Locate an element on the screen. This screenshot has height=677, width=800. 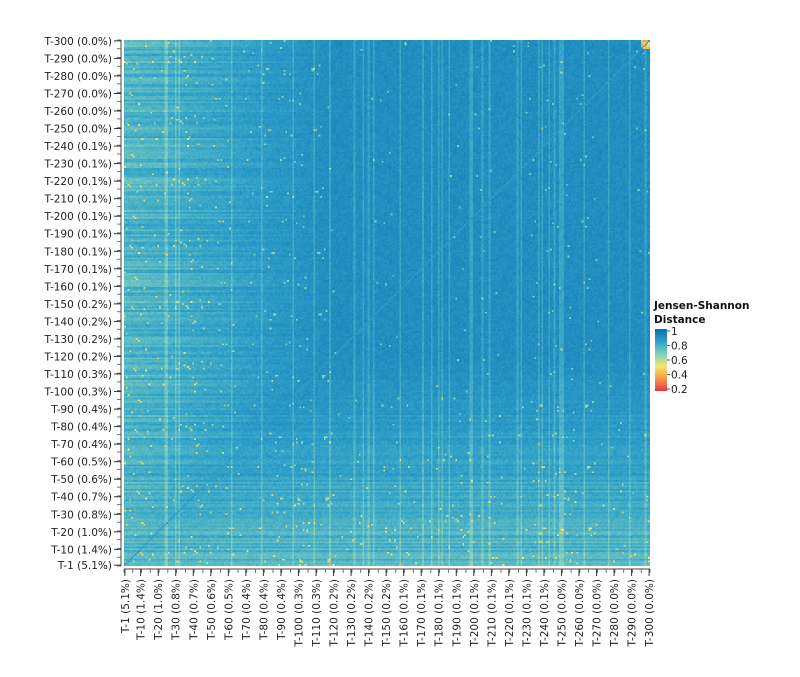
y-tick-label: T-90 (0.4%) is located at coordinates (81, 410).